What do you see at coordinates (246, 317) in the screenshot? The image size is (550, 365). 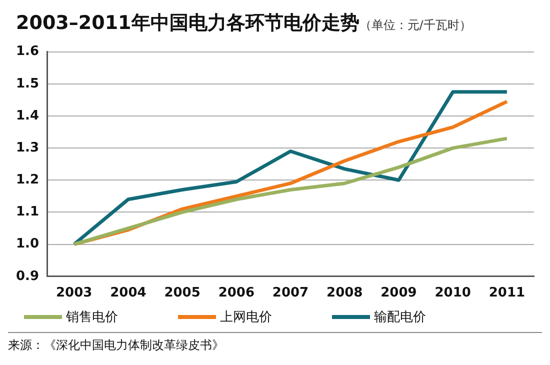 I see `legend-label: 上网电价` at bounding box center [246, 317].